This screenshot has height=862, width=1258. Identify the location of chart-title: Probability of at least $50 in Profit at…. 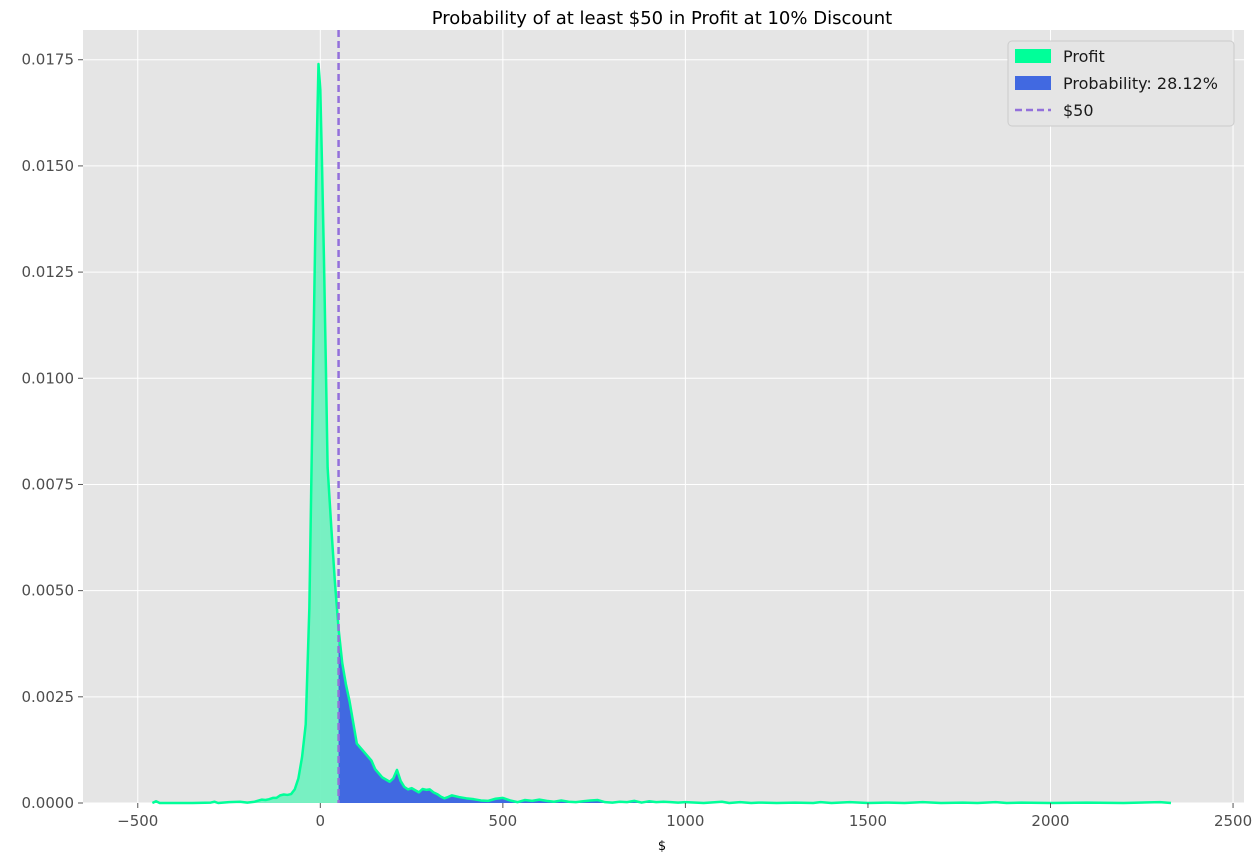
(662, 18).